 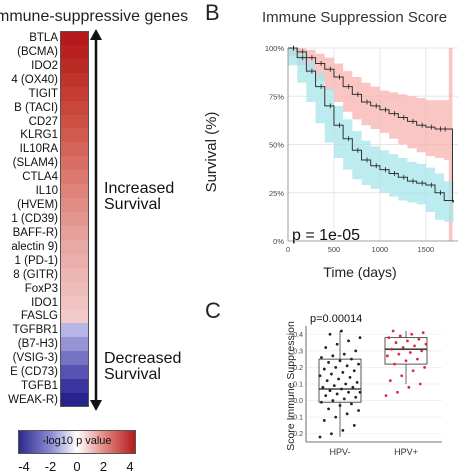 I want to click on km-pvalue: p = 1e-05, so click(x=326, y=235).